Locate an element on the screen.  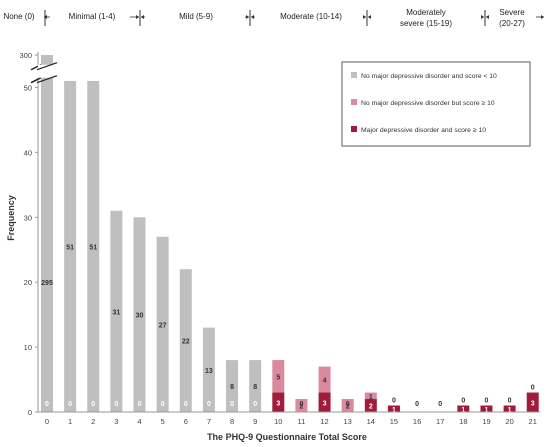
severity-band-label: severe (15-19) is located at coordinates (426, 23).